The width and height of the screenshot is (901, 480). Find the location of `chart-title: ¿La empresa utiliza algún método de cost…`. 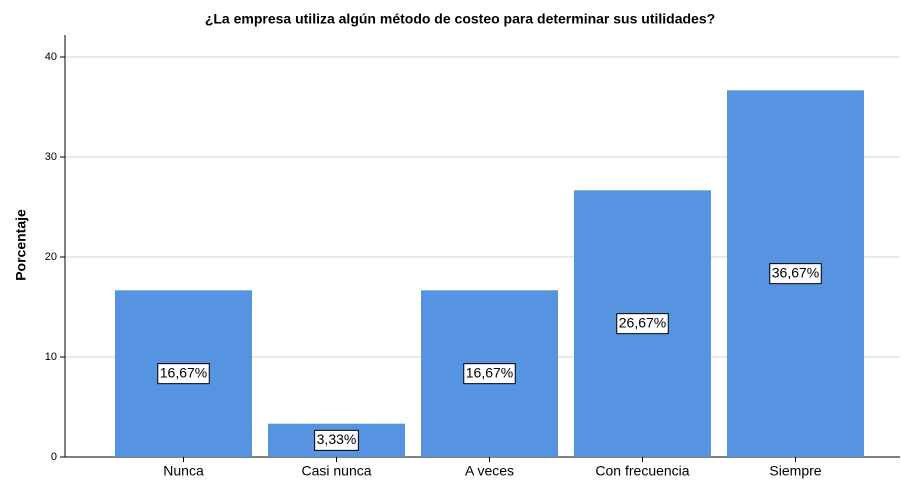

chart-title: ¿La empresa utiliza algún método de cost… is located at coordinates (460, 19).